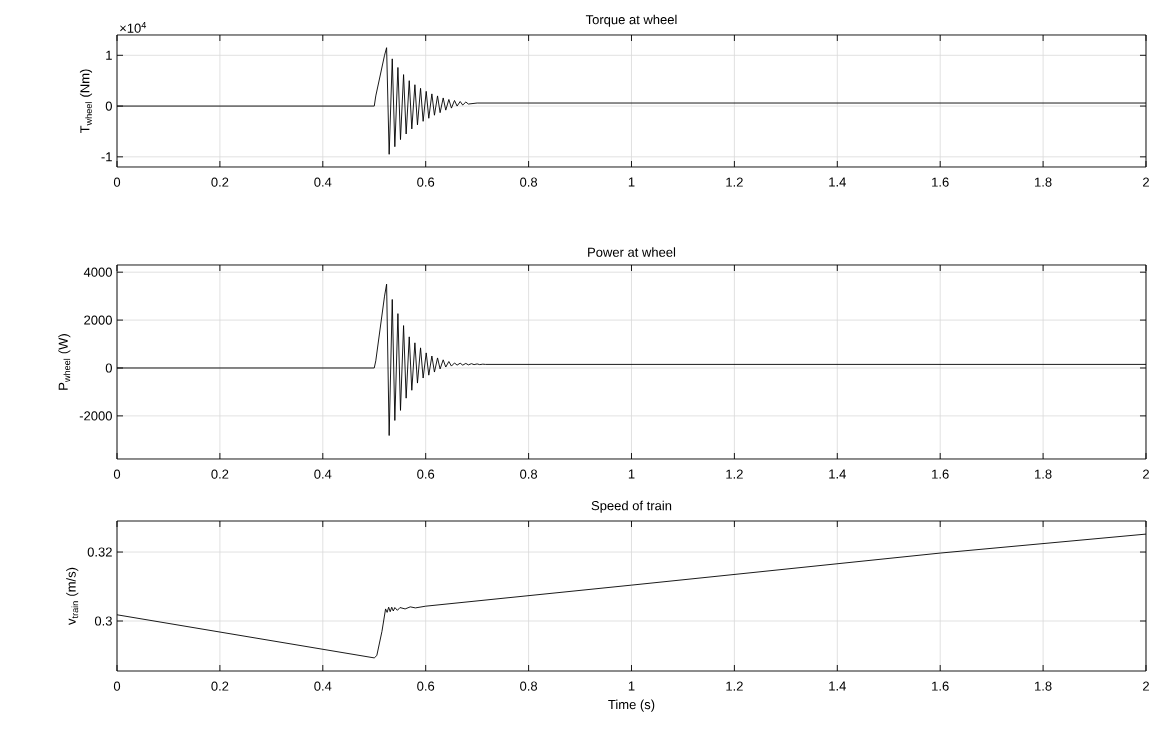  Describe the element at coordinates (631, 20) in the screenshot. I see `chart-title: Torque at wheel` at that location.